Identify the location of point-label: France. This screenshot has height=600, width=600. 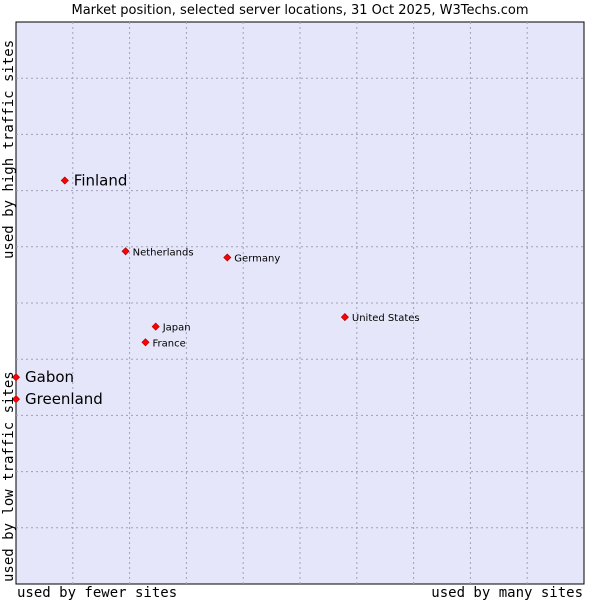
(169, 343).